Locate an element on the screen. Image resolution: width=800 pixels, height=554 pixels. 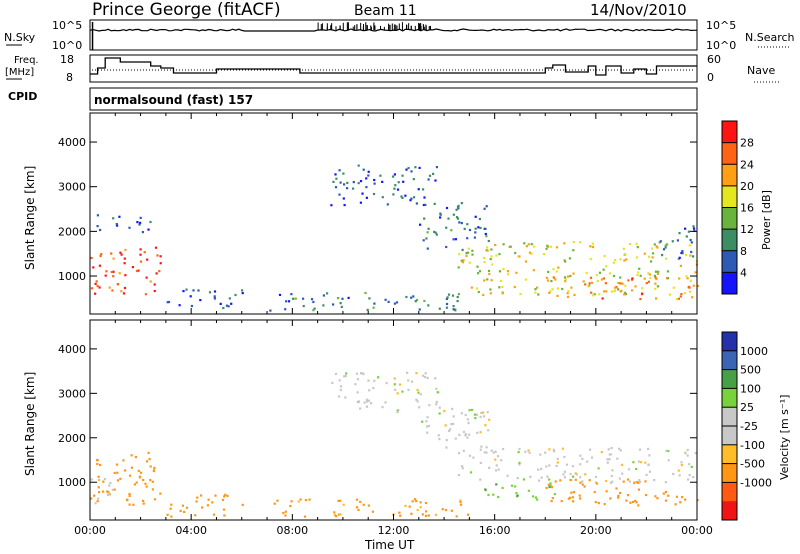
colorbar-tick-label: 16 is located at coordinates (747, 208).